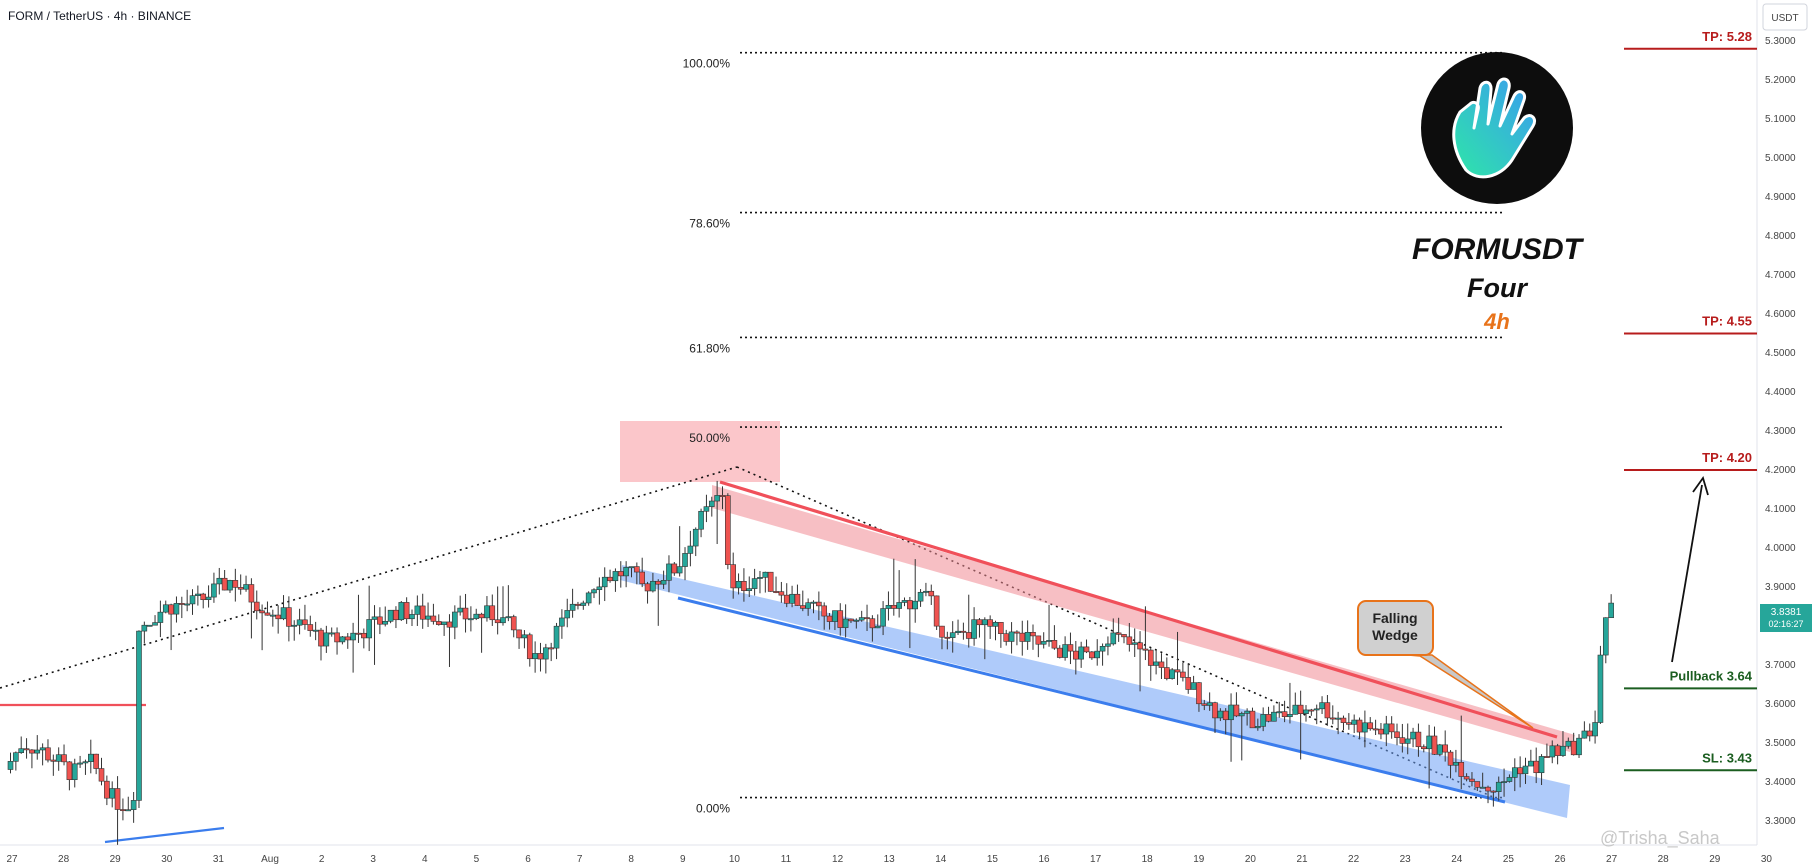 This screenshot has height=868, width=1815. I want to click on resistance-channel, so click(1143, 618).